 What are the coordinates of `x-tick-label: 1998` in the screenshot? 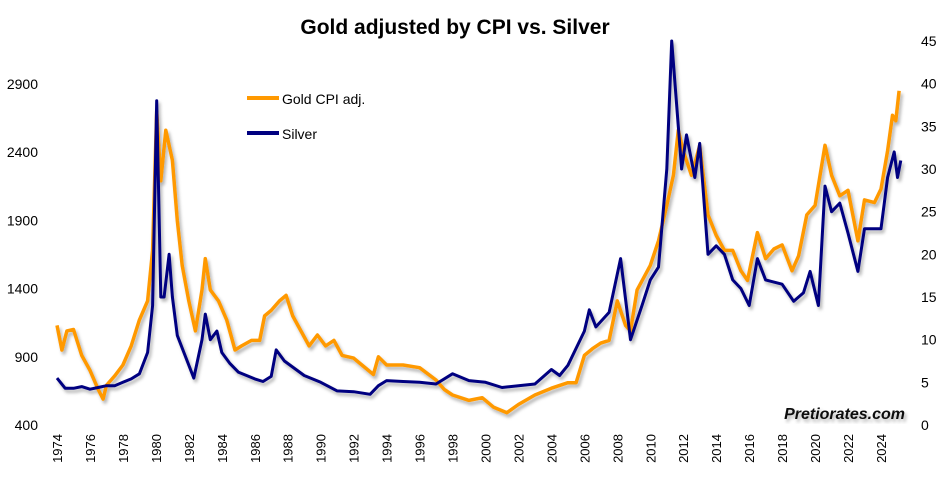 It's located at (453, 448).